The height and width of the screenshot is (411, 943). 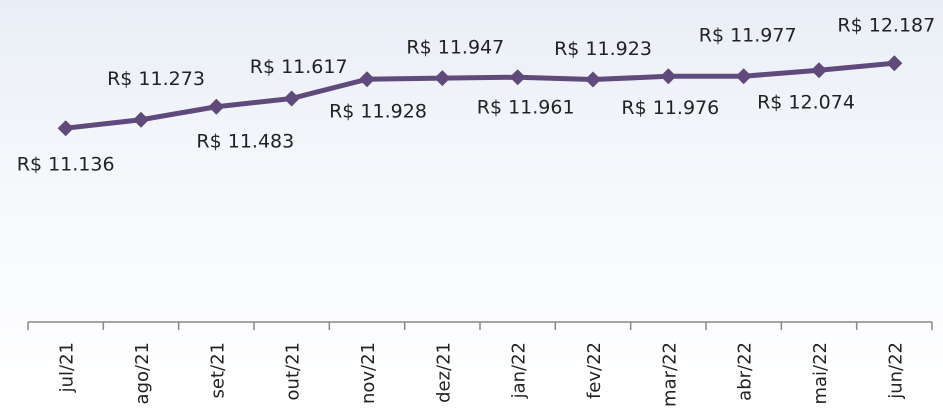 I want to click on x-tick-label: mar/22, so click(x=669, y=374).